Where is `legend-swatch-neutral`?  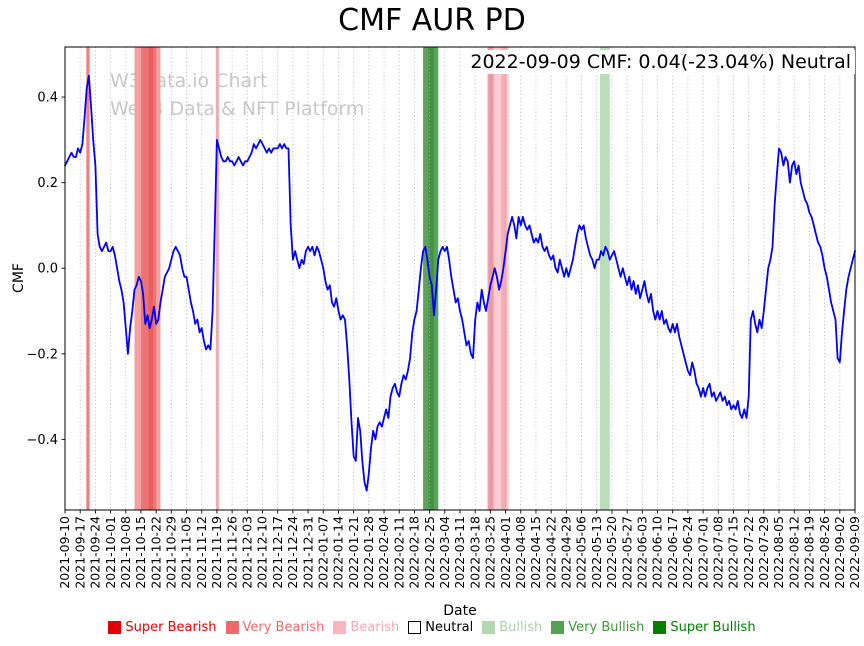
legend-swatch-neutral is located at coordinates (415, 627).